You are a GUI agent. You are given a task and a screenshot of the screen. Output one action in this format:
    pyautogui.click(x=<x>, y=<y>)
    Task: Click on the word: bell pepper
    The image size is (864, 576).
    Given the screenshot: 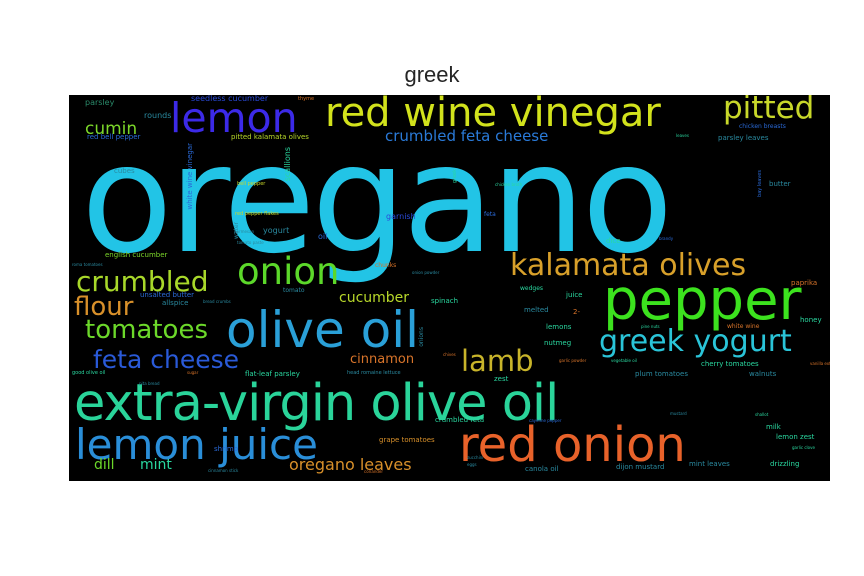 What is the action you would take?
    pyautogui.click(x=251, y=184)
    